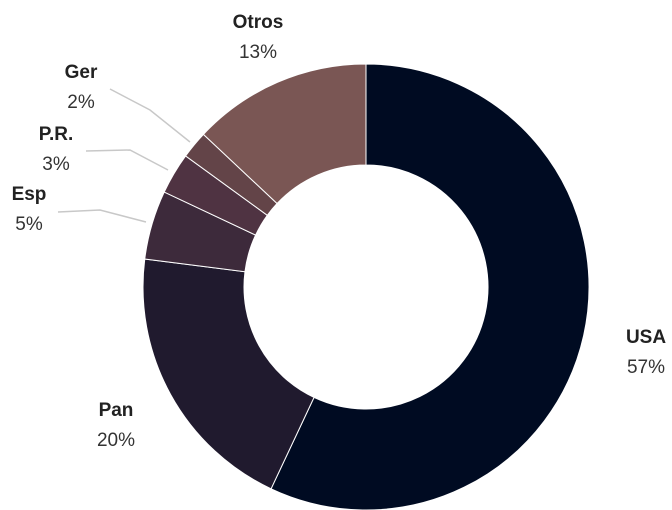 This screenshot has height=510, width=672. What do you see at coordinates (284, 134) in the screenshot?
I see `slice-otros` at bounding box center [284, 134].